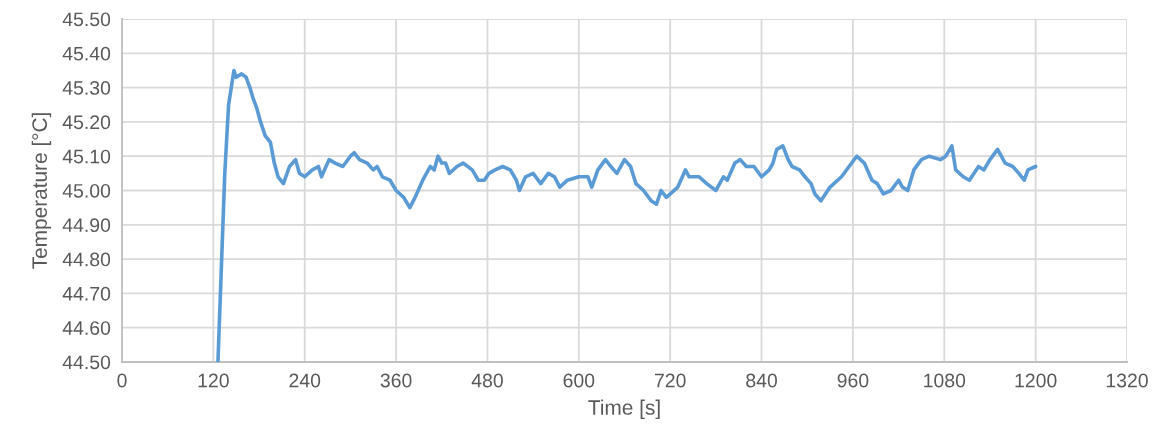  I want to click on y-tick-label: 45.40, so click(86, 53).